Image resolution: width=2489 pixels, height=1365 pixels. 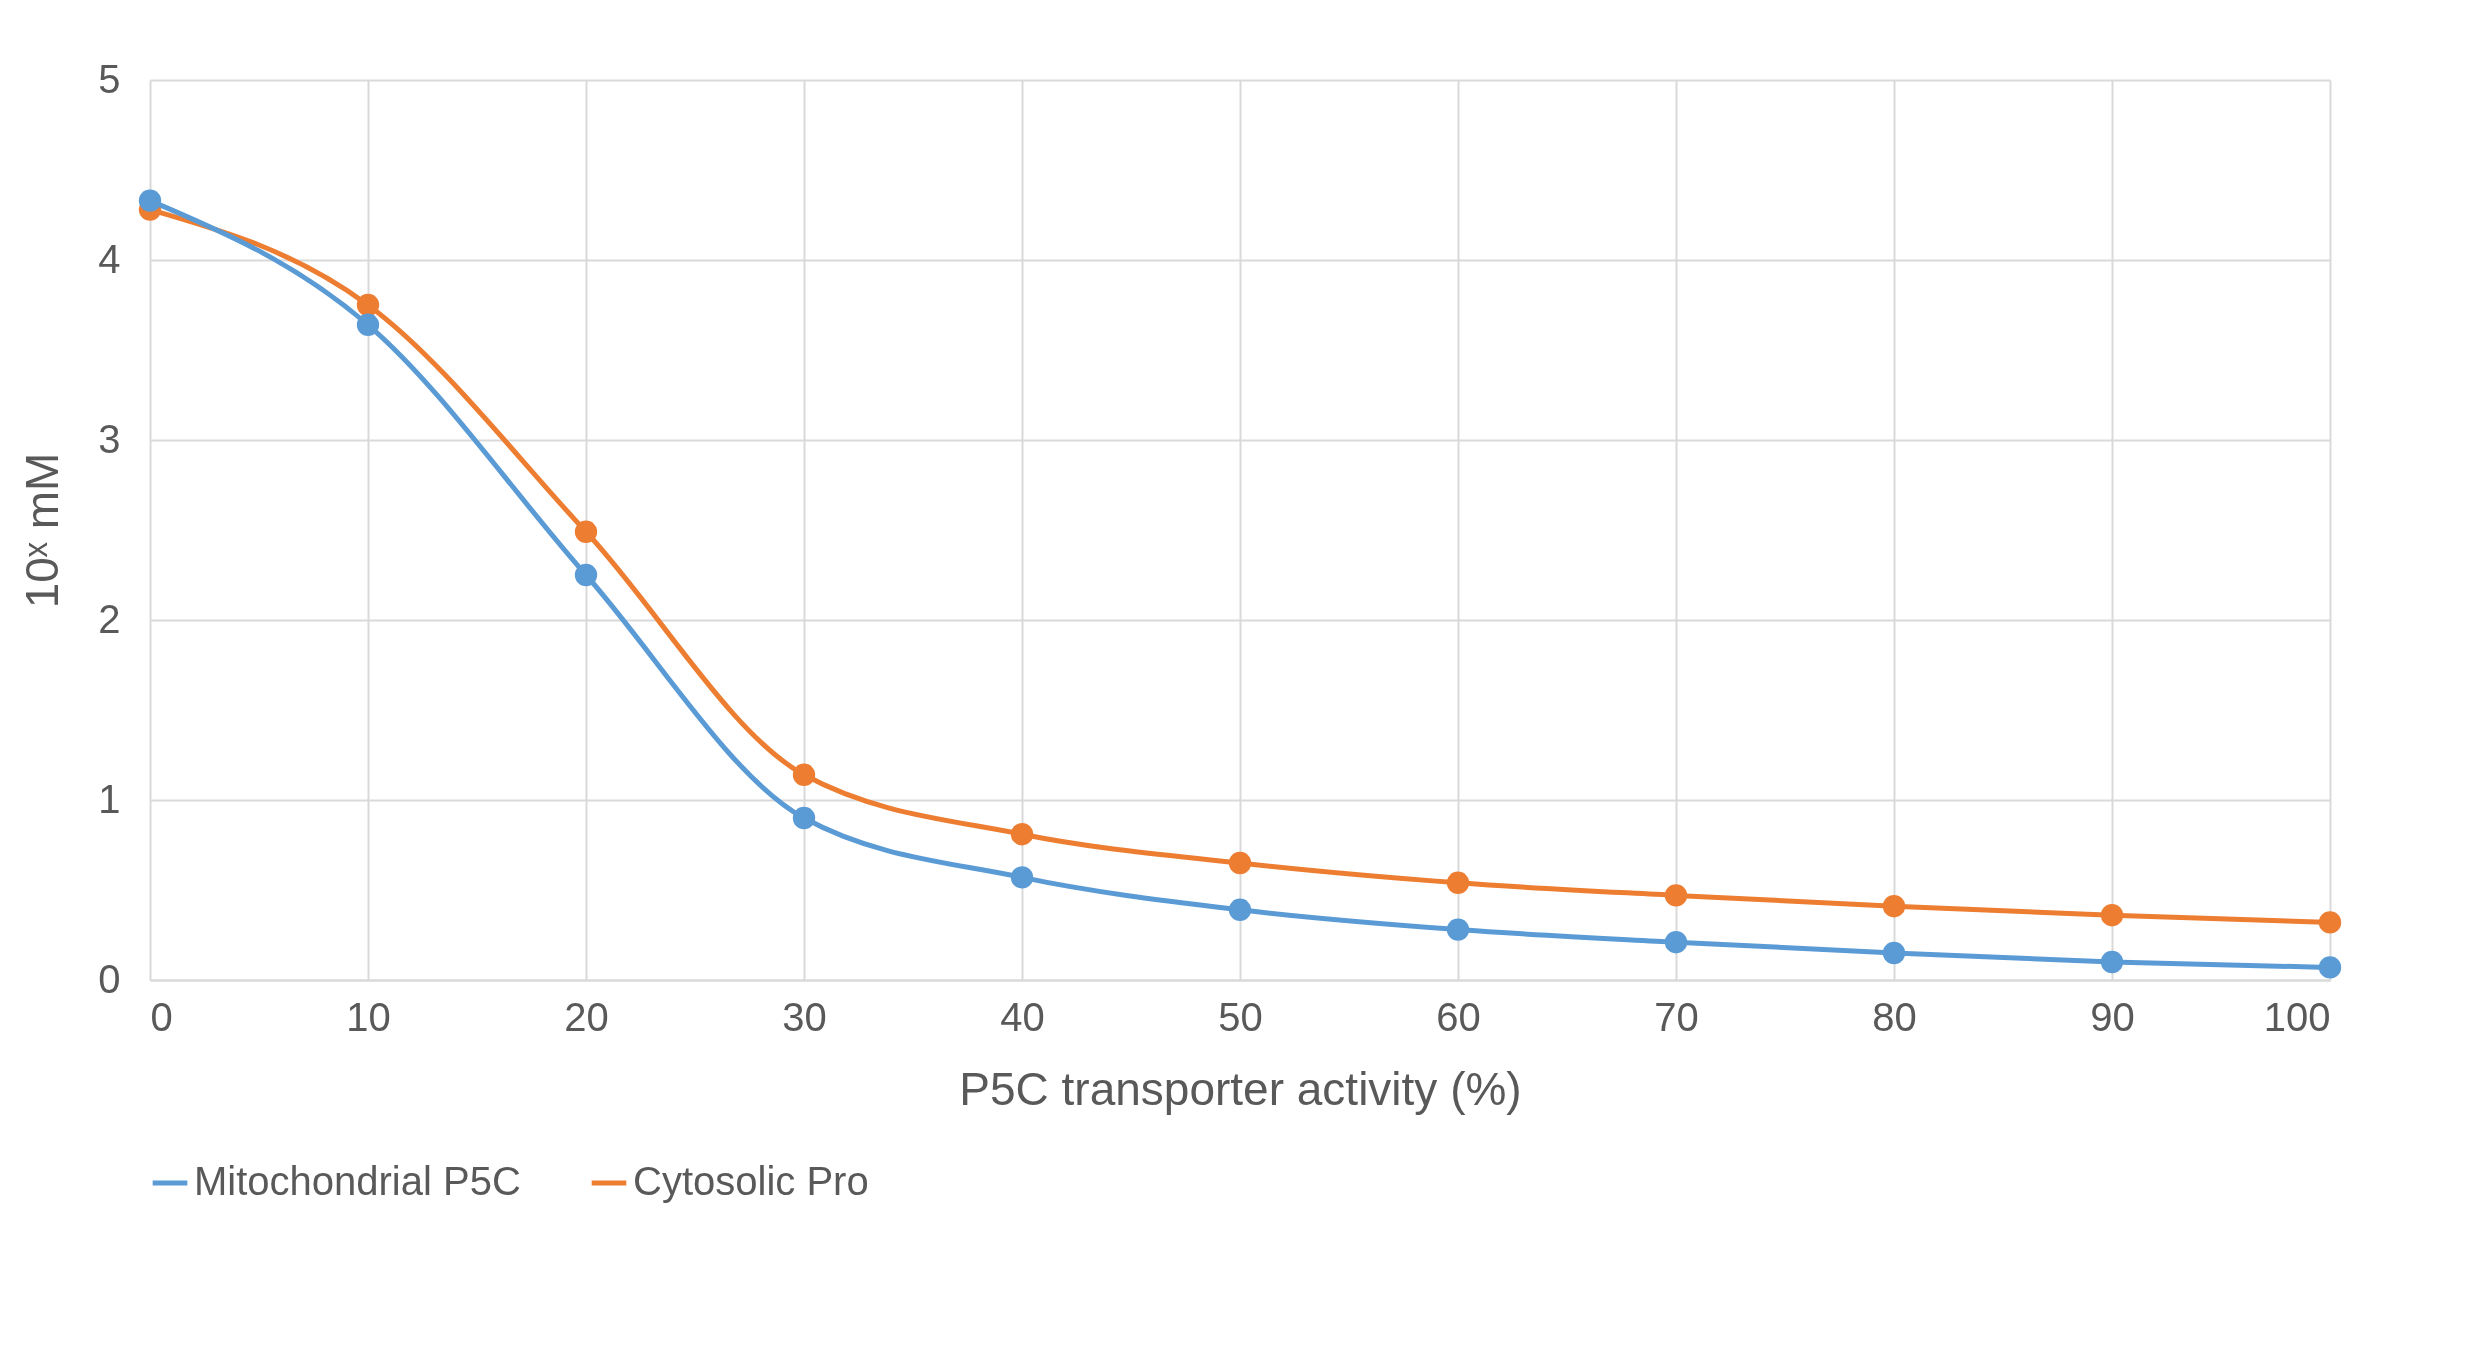 What do you see at coordinates (1458, 1016) in the screenshot?
I see `x-tick-label: 60` at bounding box center [1458, 1016].